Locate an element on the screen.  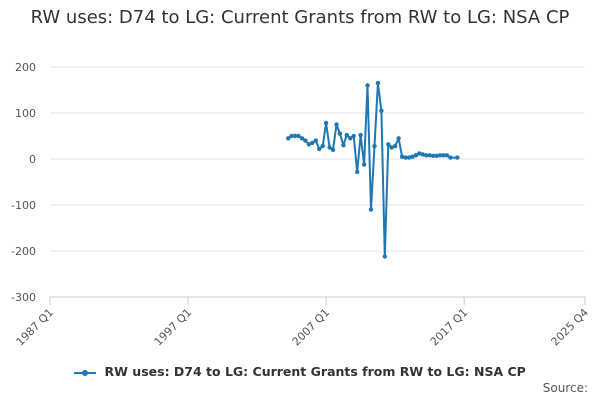
legend-swatch is located at coordinates (85, 373).